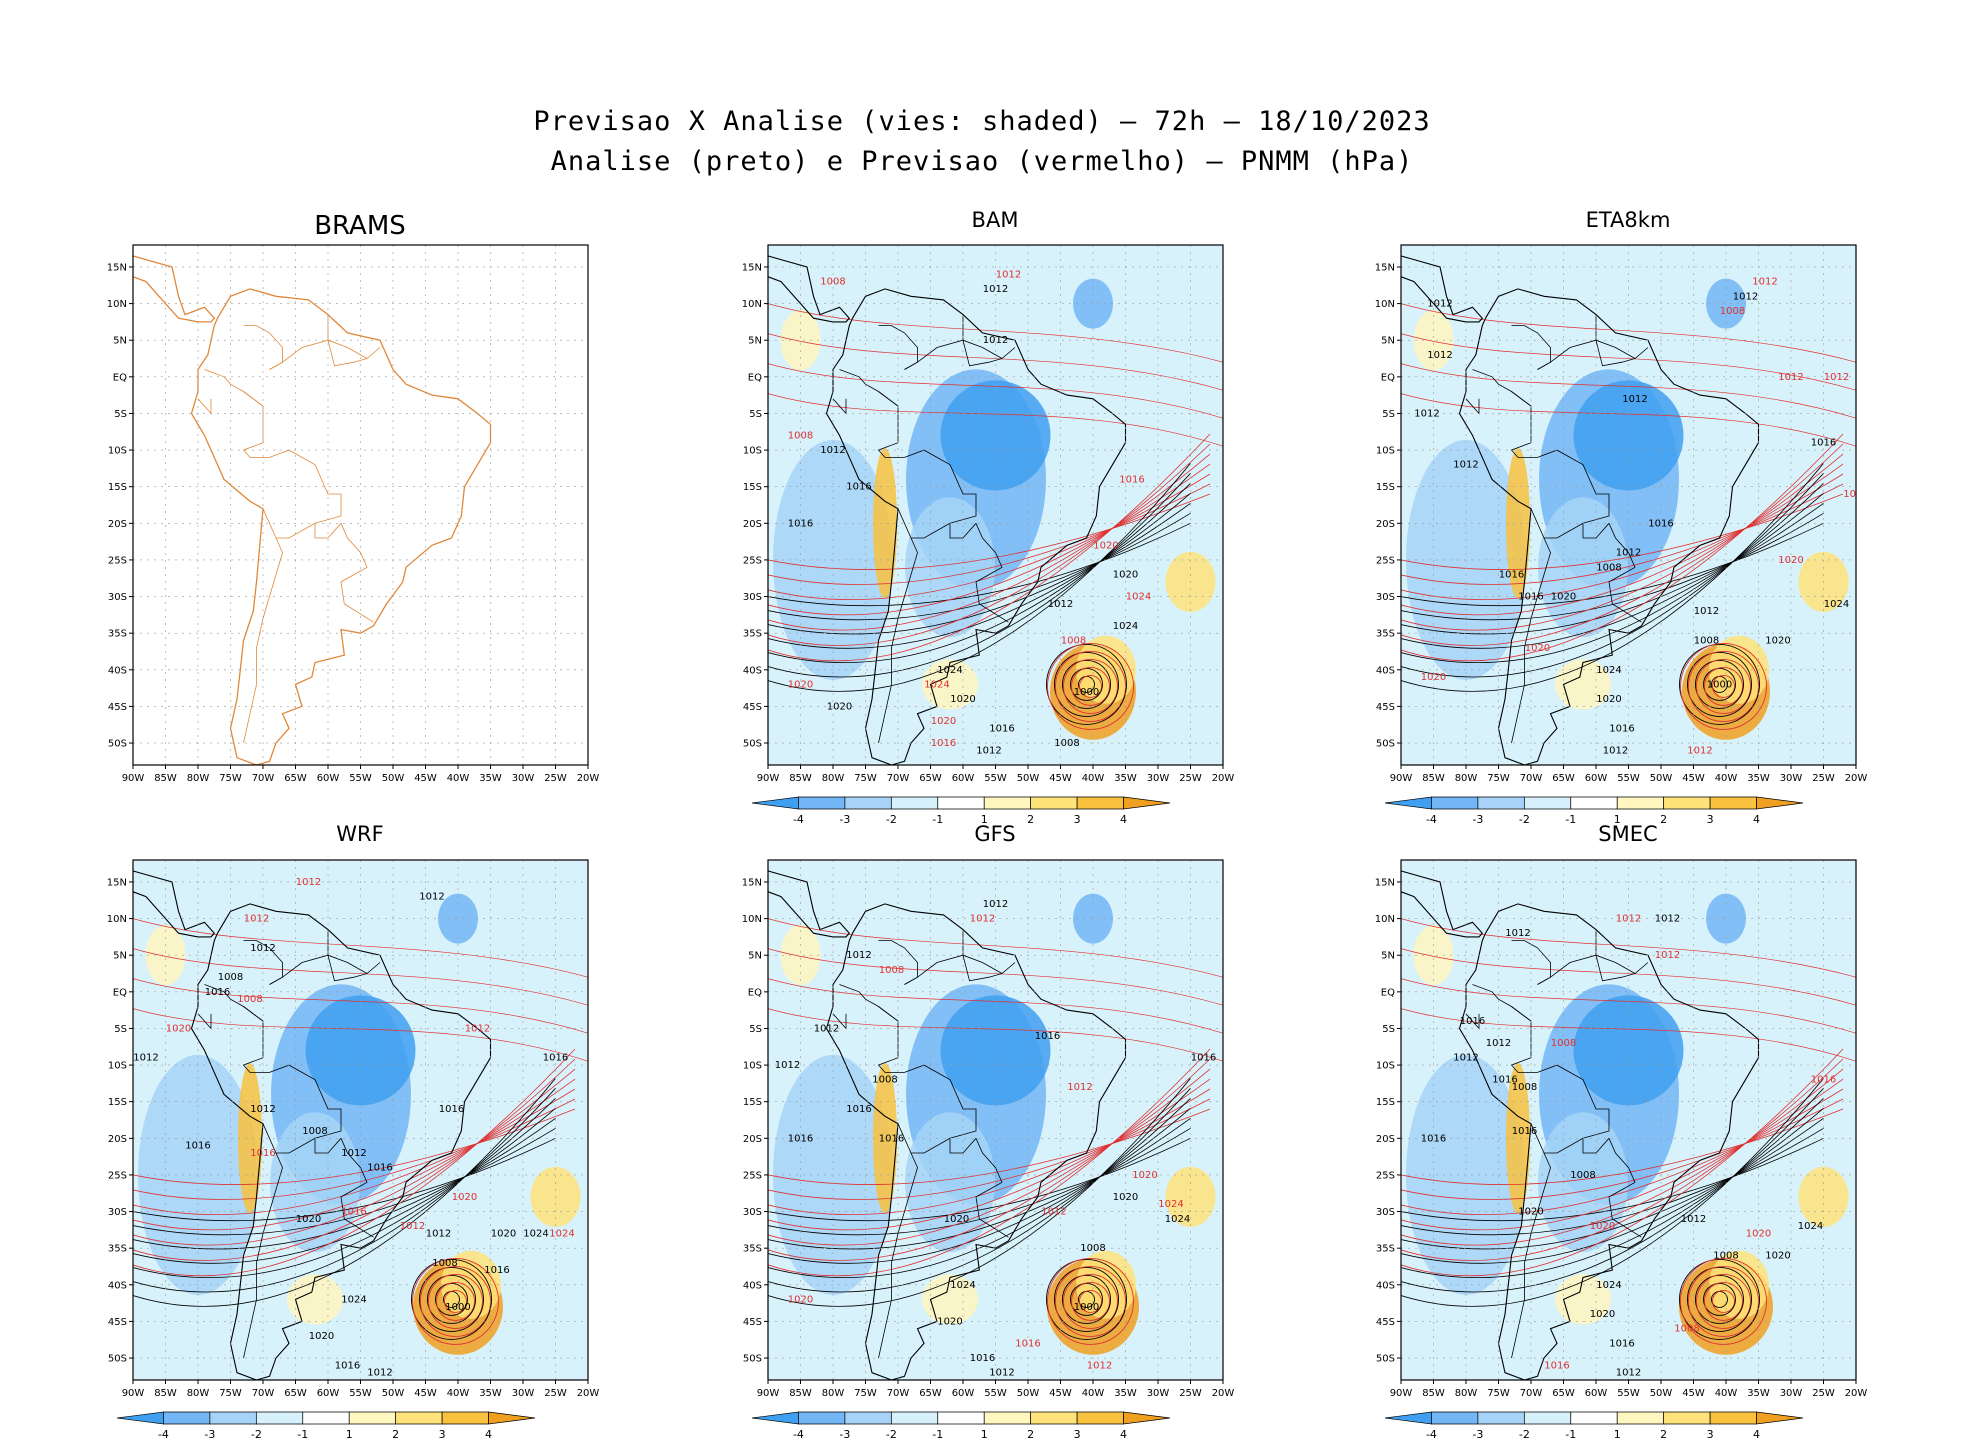 The height and width of the screenshot is (1445, 1964). I want to click on lon-tick-label: 45W, so click(1693, 778).